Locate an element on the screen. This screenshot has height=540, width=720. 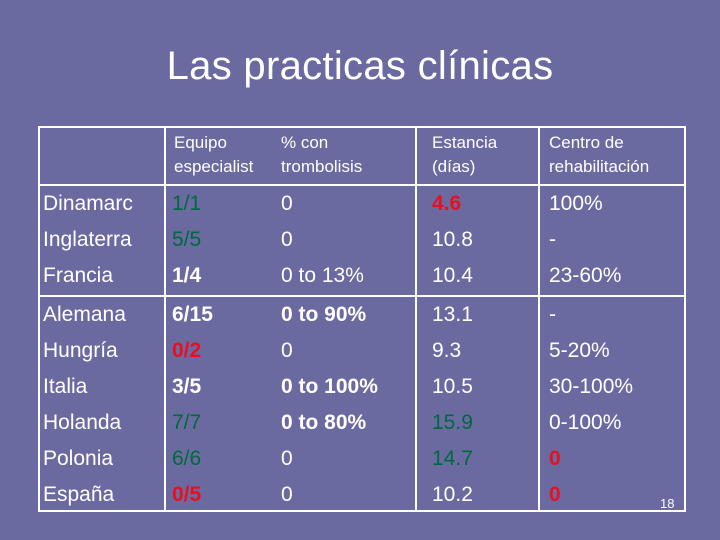
country-cell: España is located at coordinates (79, 494).